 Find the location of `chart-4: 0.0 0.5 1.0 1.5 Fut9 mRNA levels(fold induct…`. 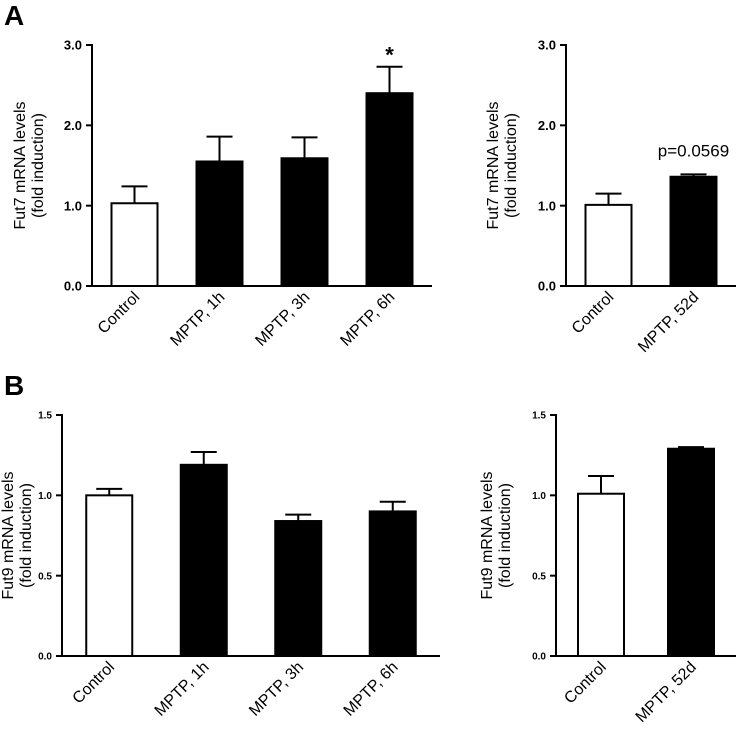

chart-4: 0.0 0.5 1.0 1.5 Fut9 mRNA levels(fold induct… is located at coordinates (607, 568).